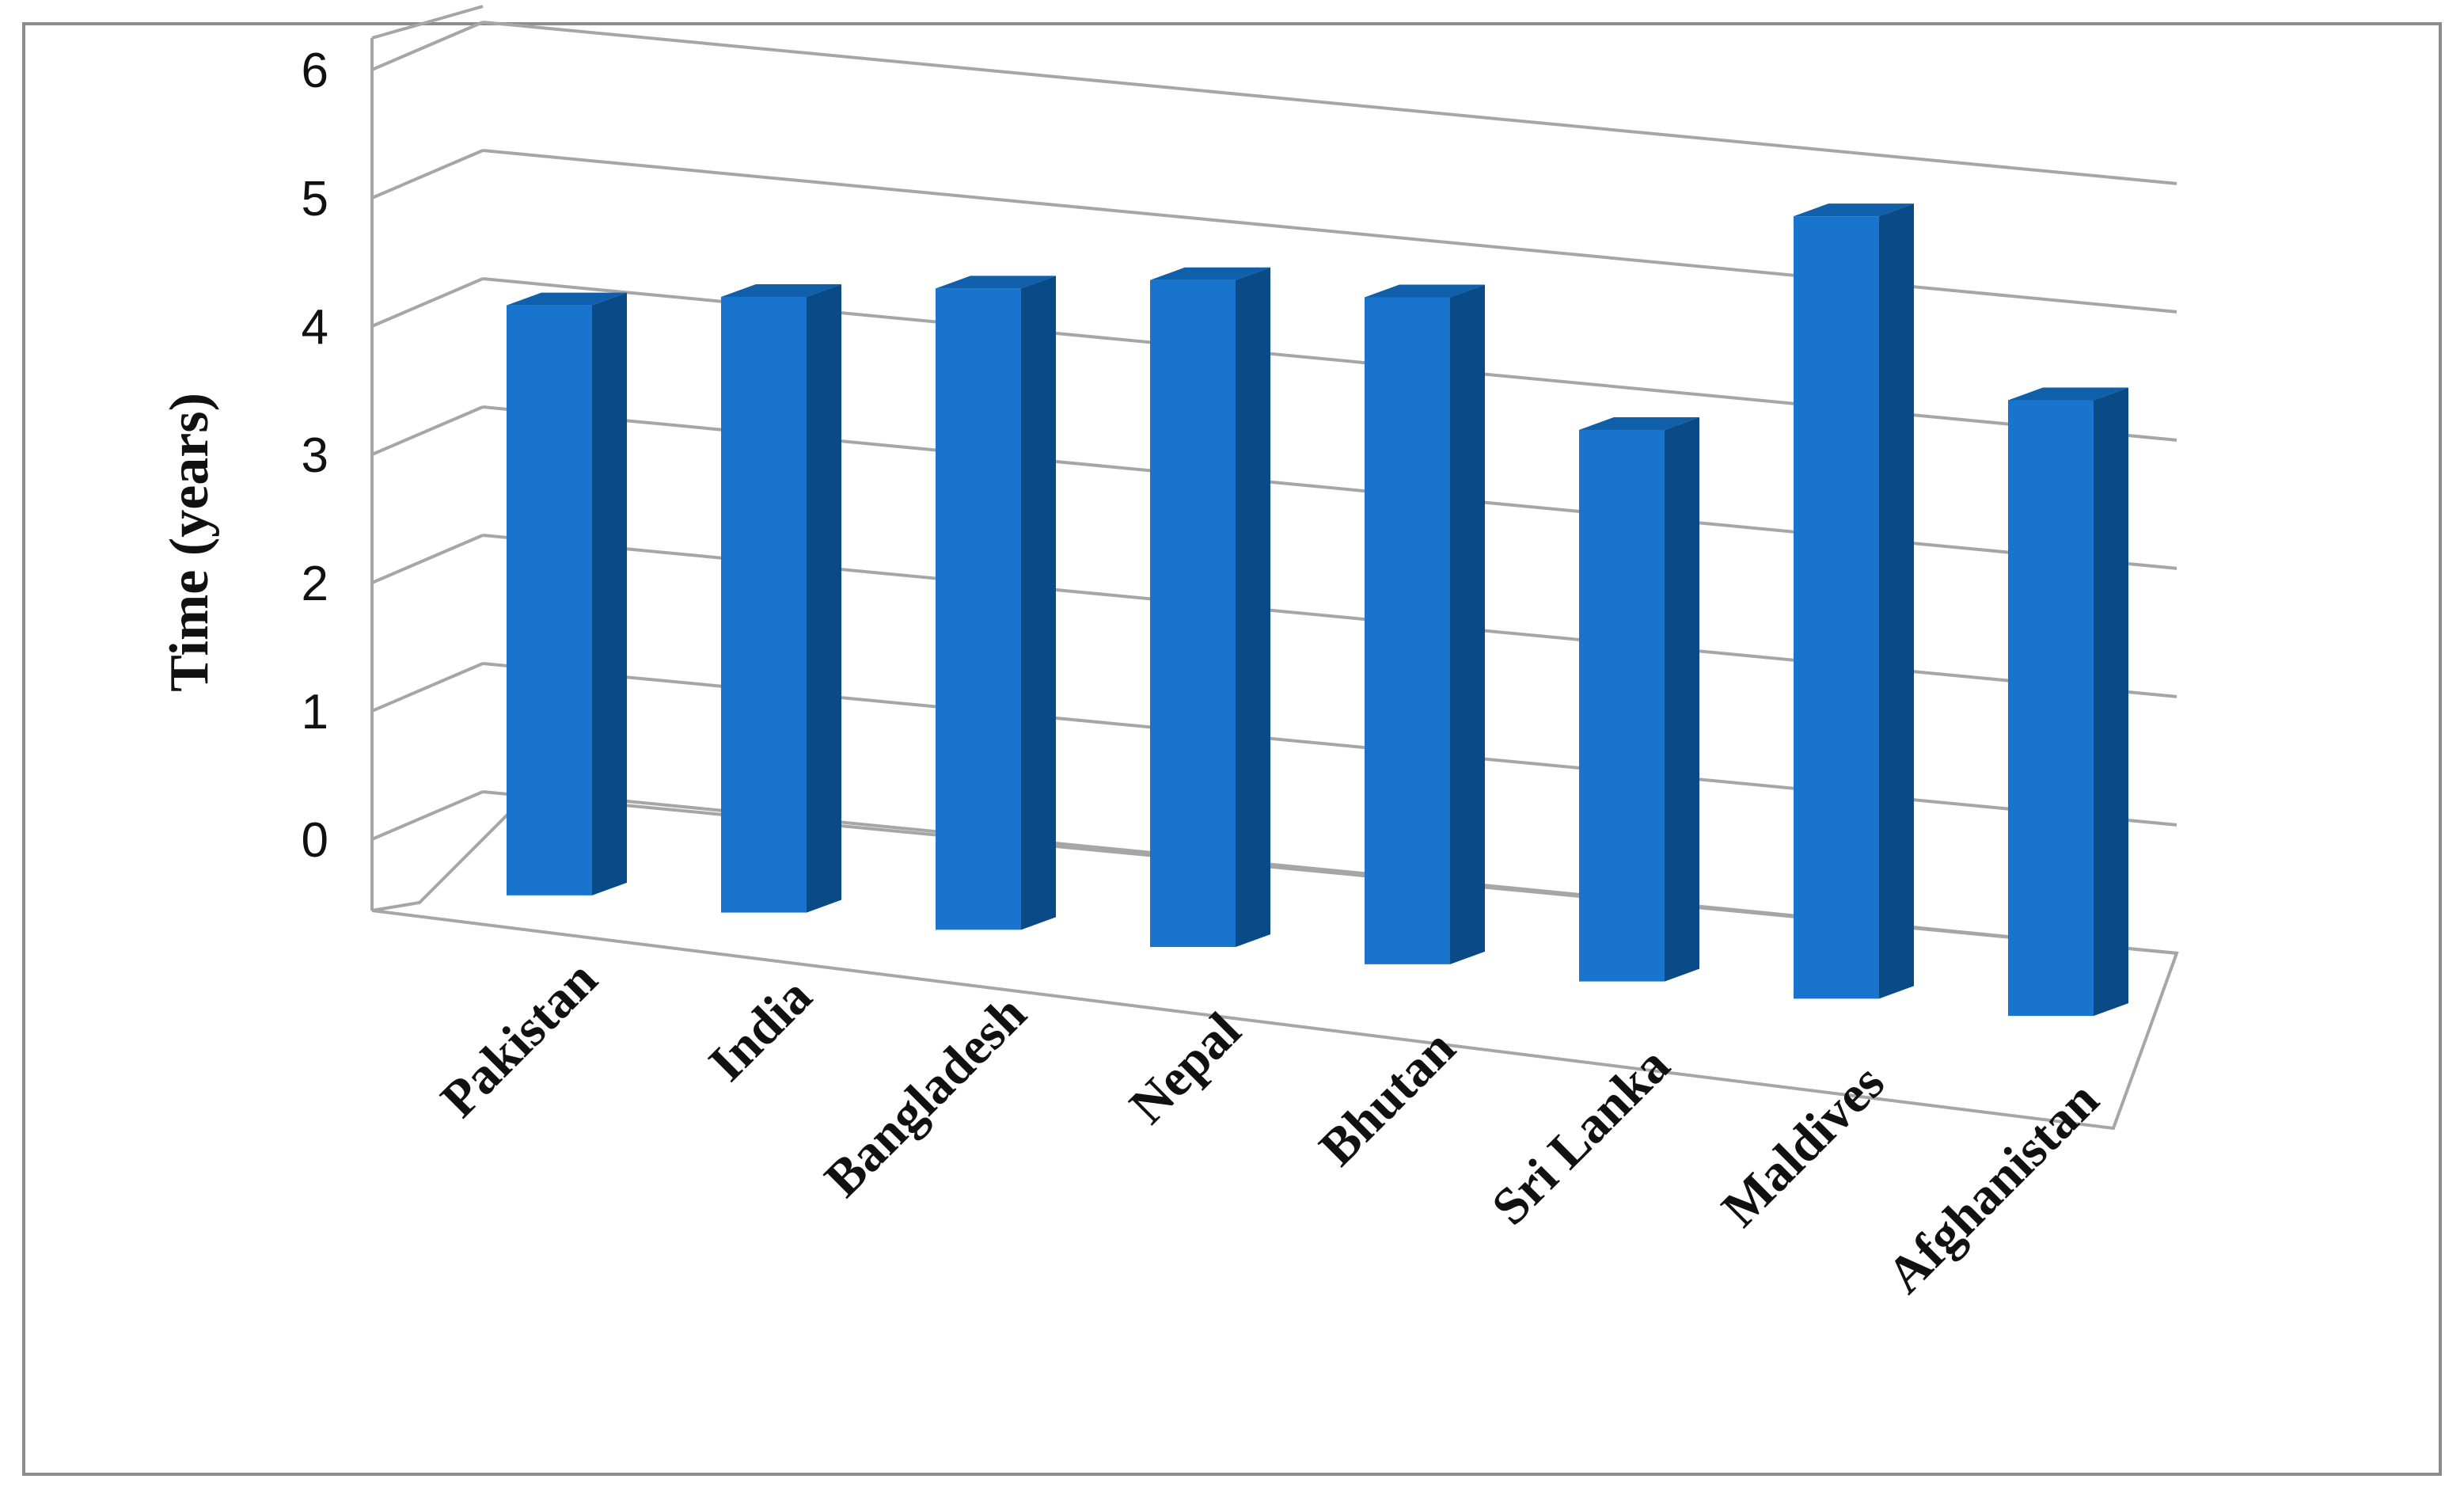  Describe the element at coordinates (427, 22) in the screenshot. I see `side-wall-top` at that location.